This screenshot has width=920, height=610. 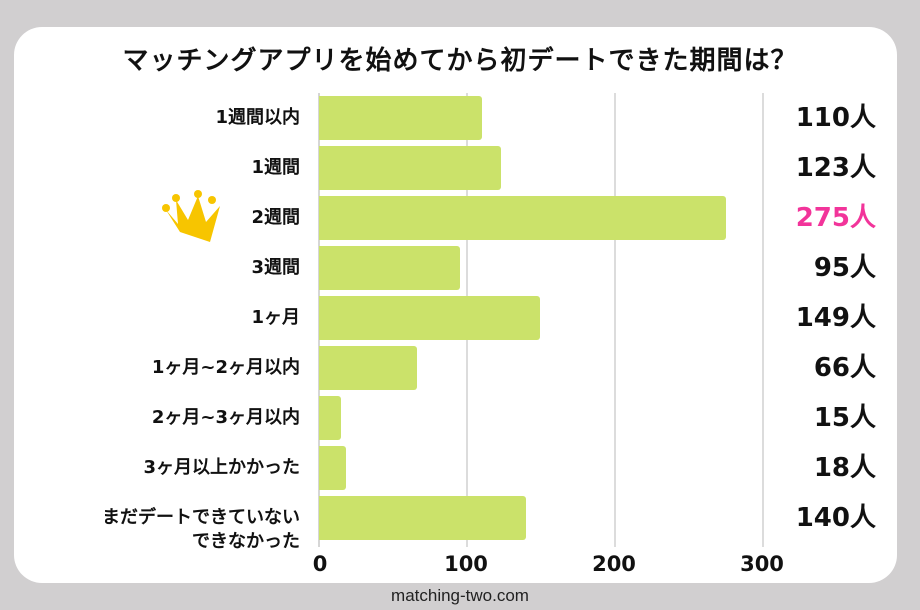 I want to click on x-tick-100: 100, so click(x=466, y=564).